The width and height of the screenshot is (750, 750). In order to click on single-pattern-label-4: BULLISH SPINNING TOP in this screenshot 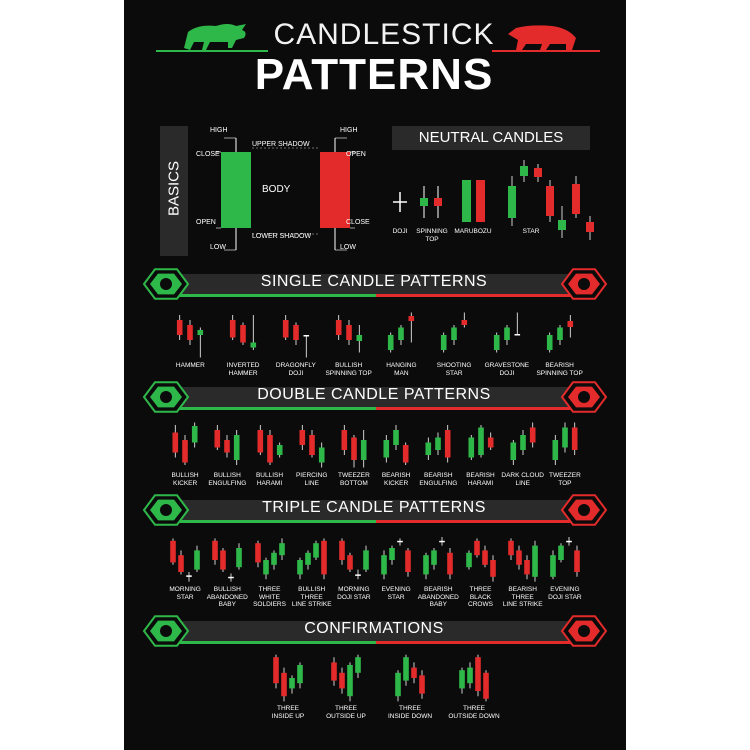, I will do `click(348, 369)`.